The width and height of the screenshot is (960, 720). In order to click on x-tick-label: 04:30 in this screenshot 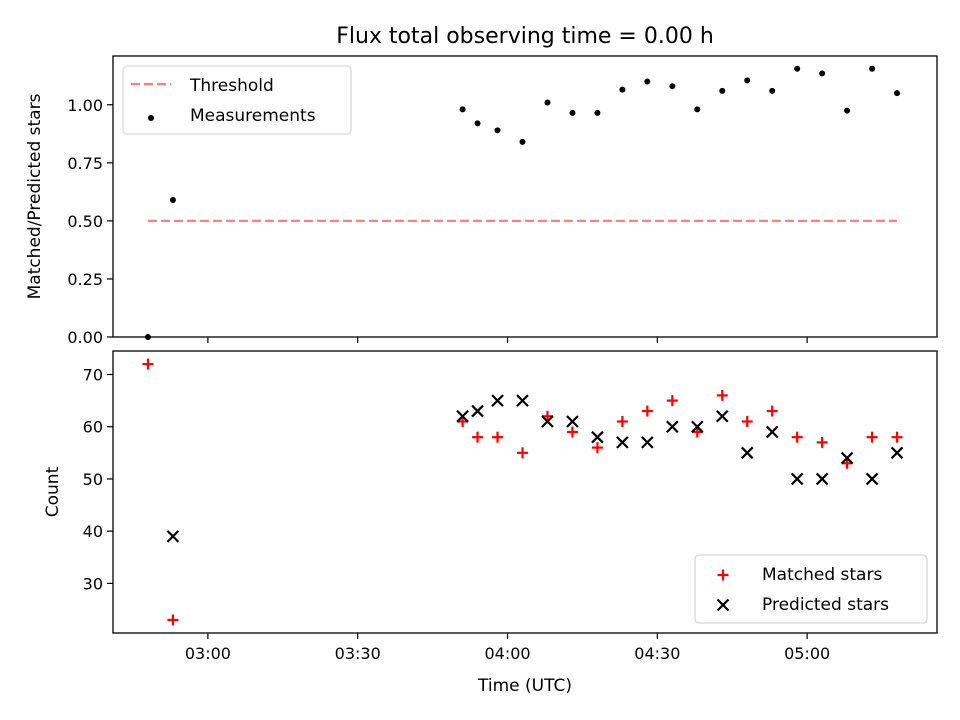, I will do `click(657, 653)`.